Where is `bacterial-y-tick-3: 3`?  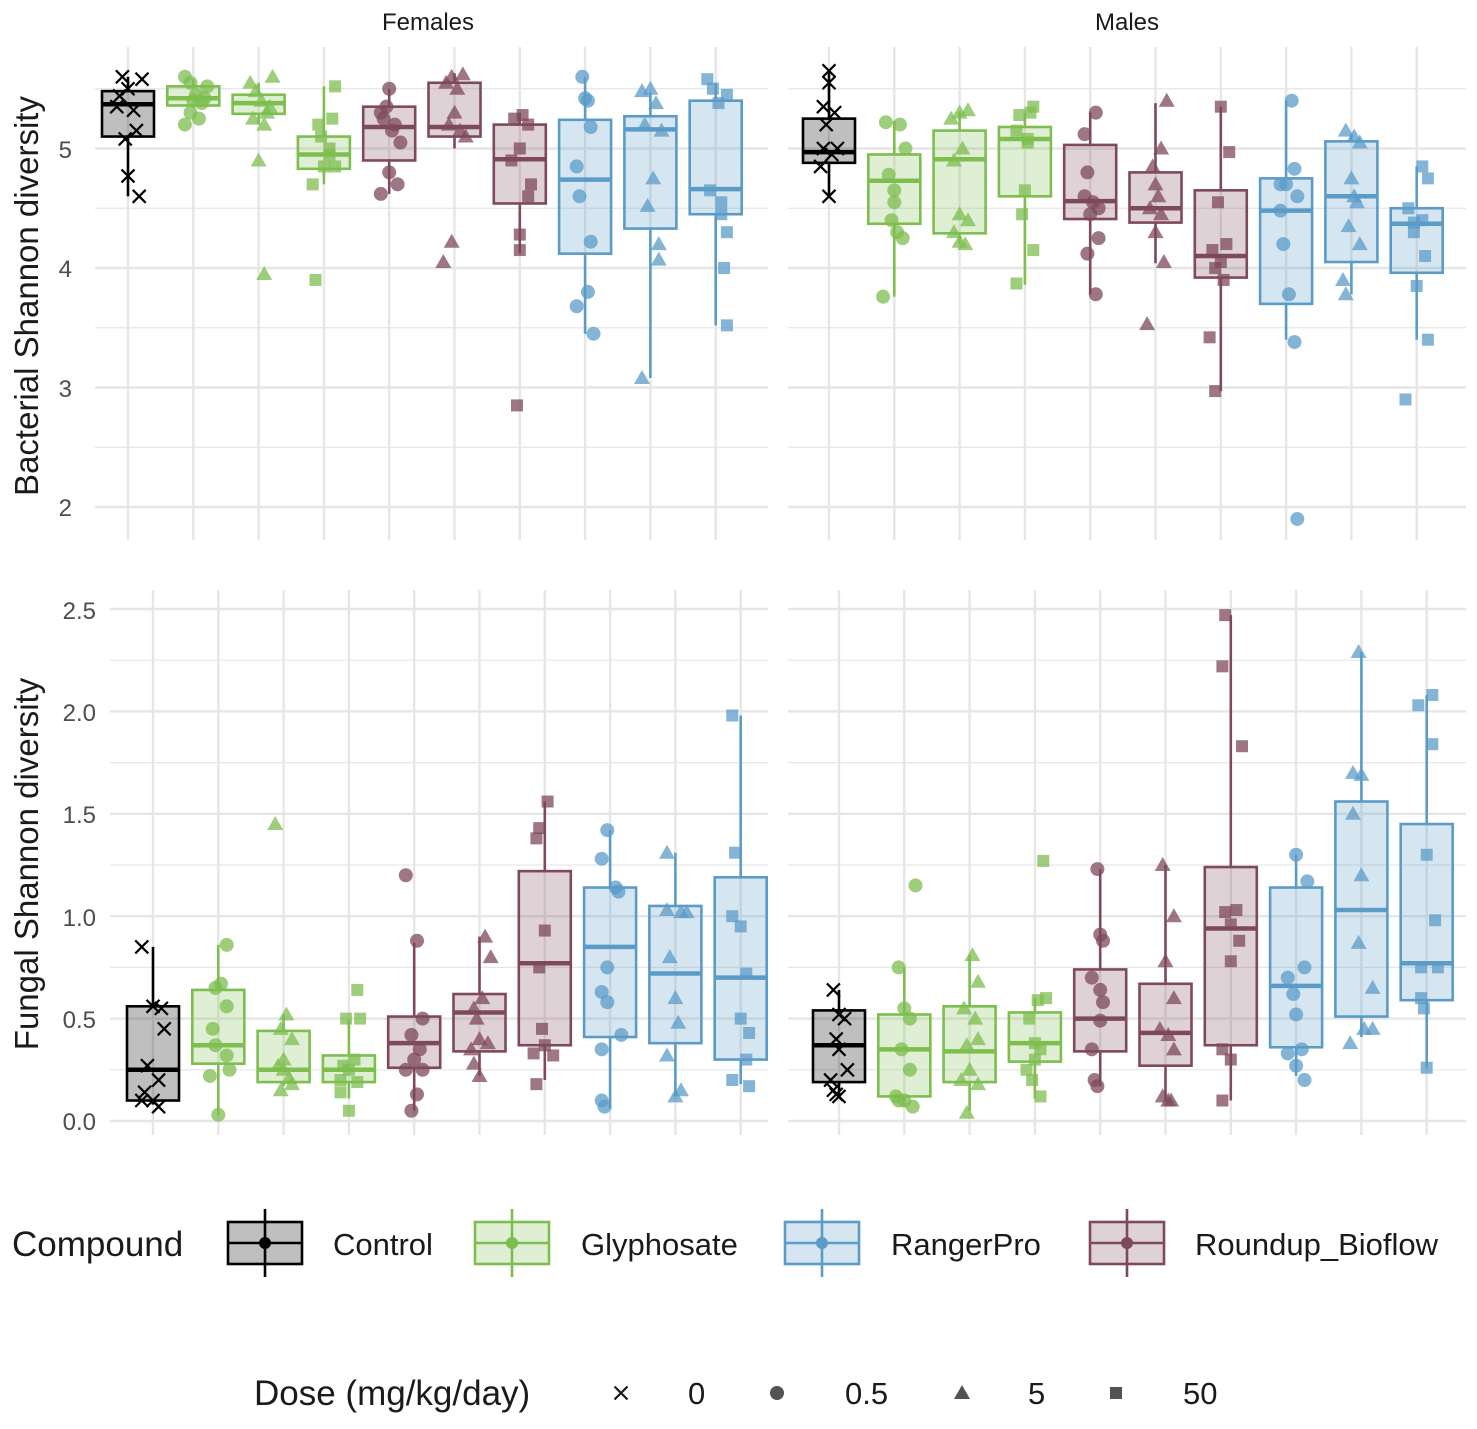
bacterial-y-tick-3: 3 is located at coordinates (65, 389).